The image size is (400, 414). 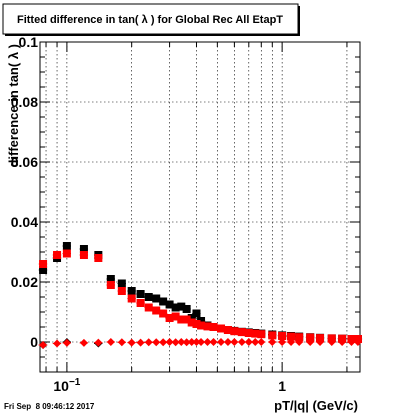 What do you see at coordinates (316, 405) in the screenshot?
I see `x-axis-label: pT/|q| (GeV/c)` at bounding box center [316, 405].